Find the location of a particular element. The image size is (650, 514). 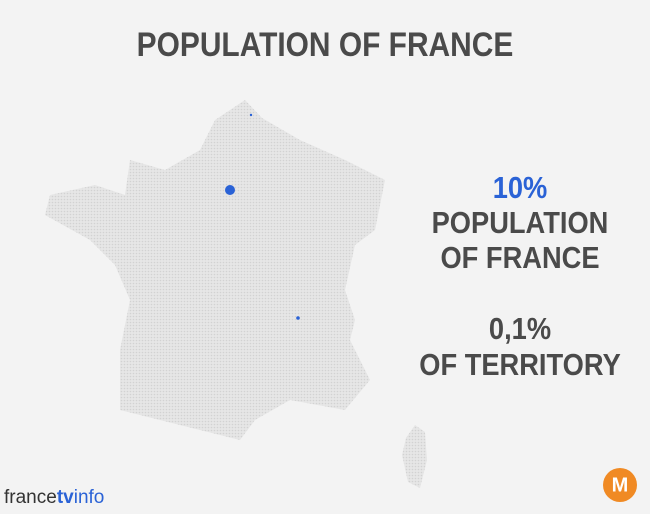

stat-label: OF FRANCE is located at coordinates (519, 259).